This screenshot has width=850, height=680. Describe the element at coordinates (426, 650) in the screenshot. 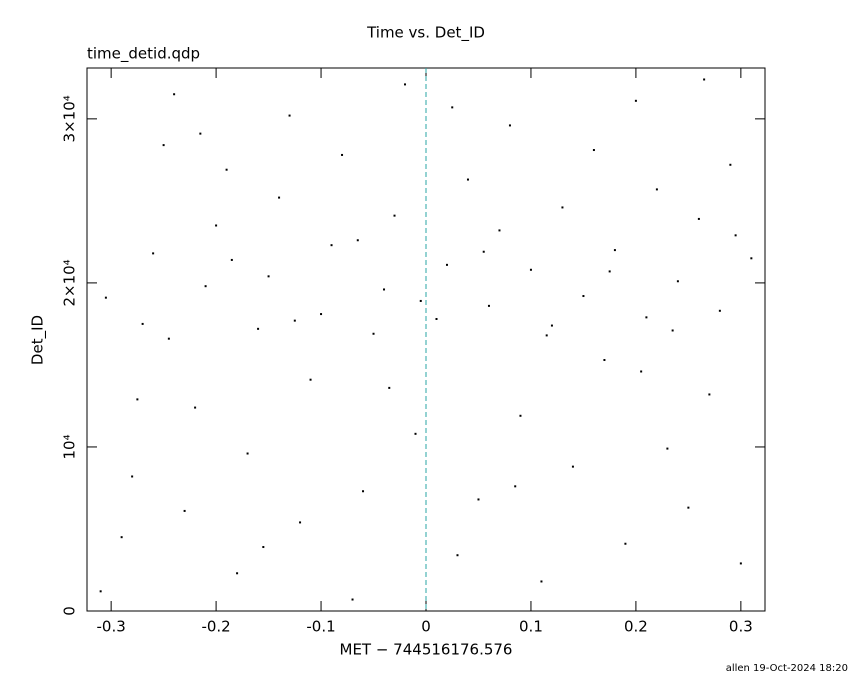

I see `x-axis-label: MET − 744516176.576` at that location.